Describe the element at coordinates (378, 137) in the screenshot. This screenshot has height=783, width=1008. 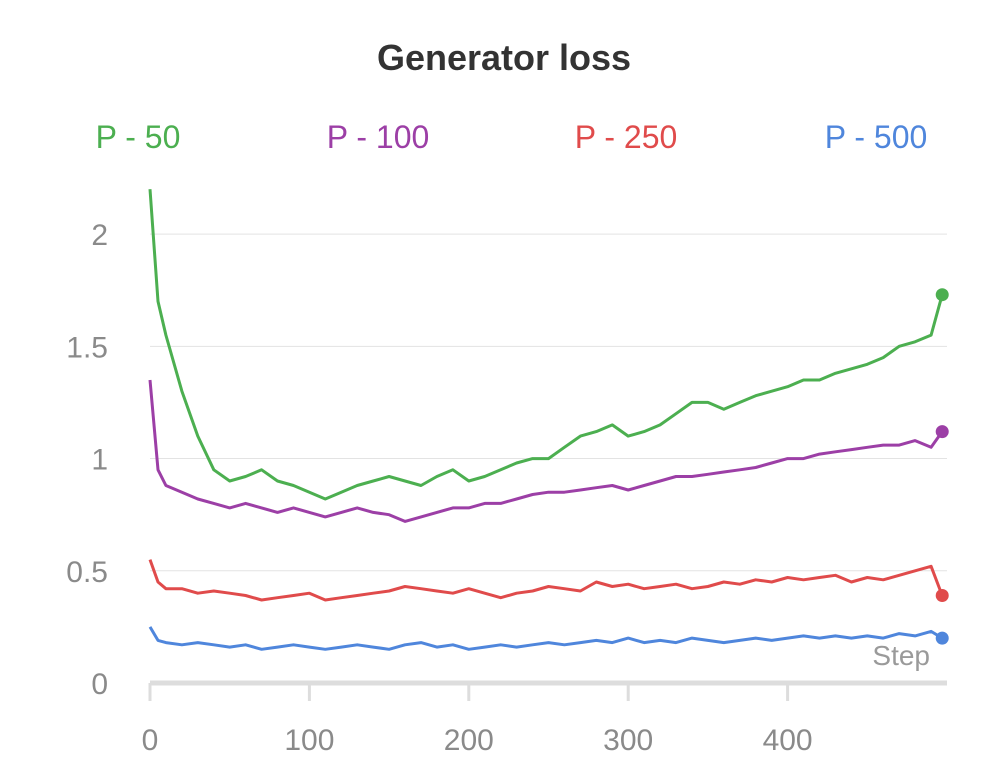
I see `legend-entry-2: P - 100` at that location.